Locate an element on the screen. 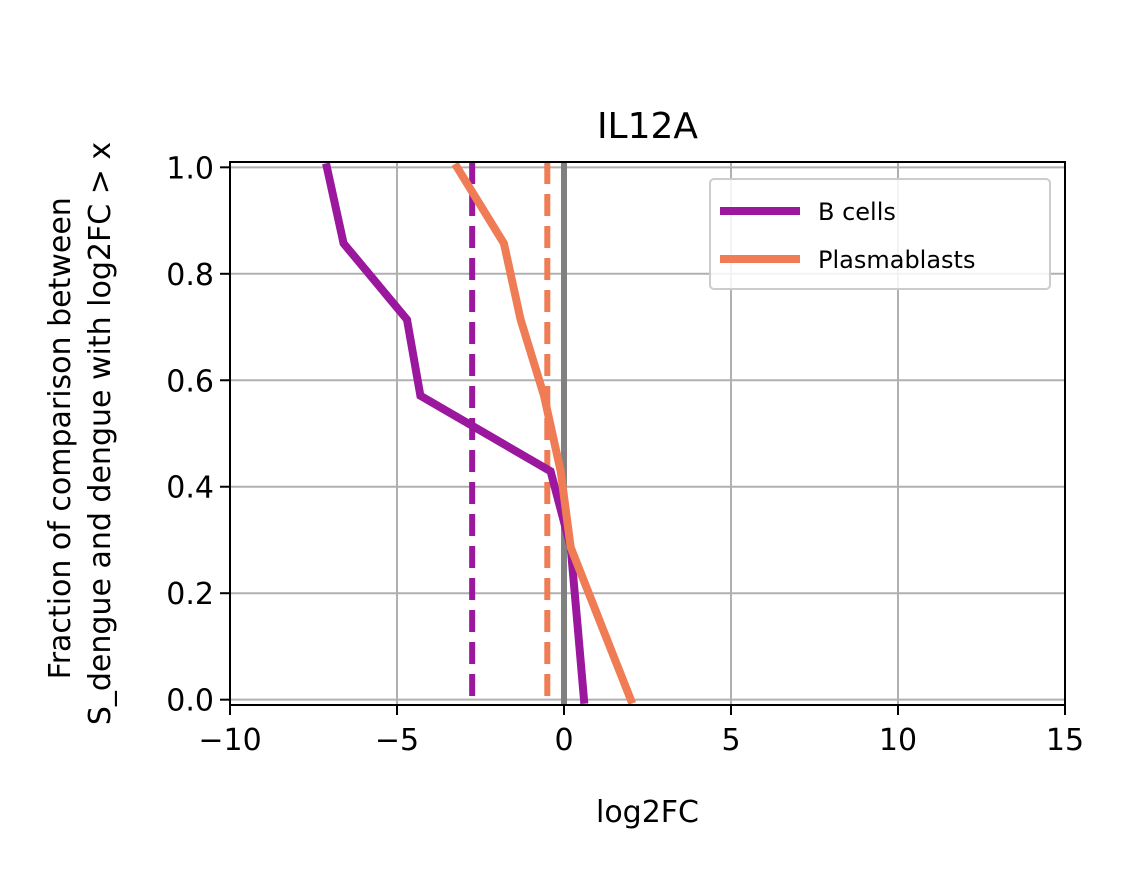 The image size is (1122, 869). x-tick-label: −5 is located at coordinates (397, 740).